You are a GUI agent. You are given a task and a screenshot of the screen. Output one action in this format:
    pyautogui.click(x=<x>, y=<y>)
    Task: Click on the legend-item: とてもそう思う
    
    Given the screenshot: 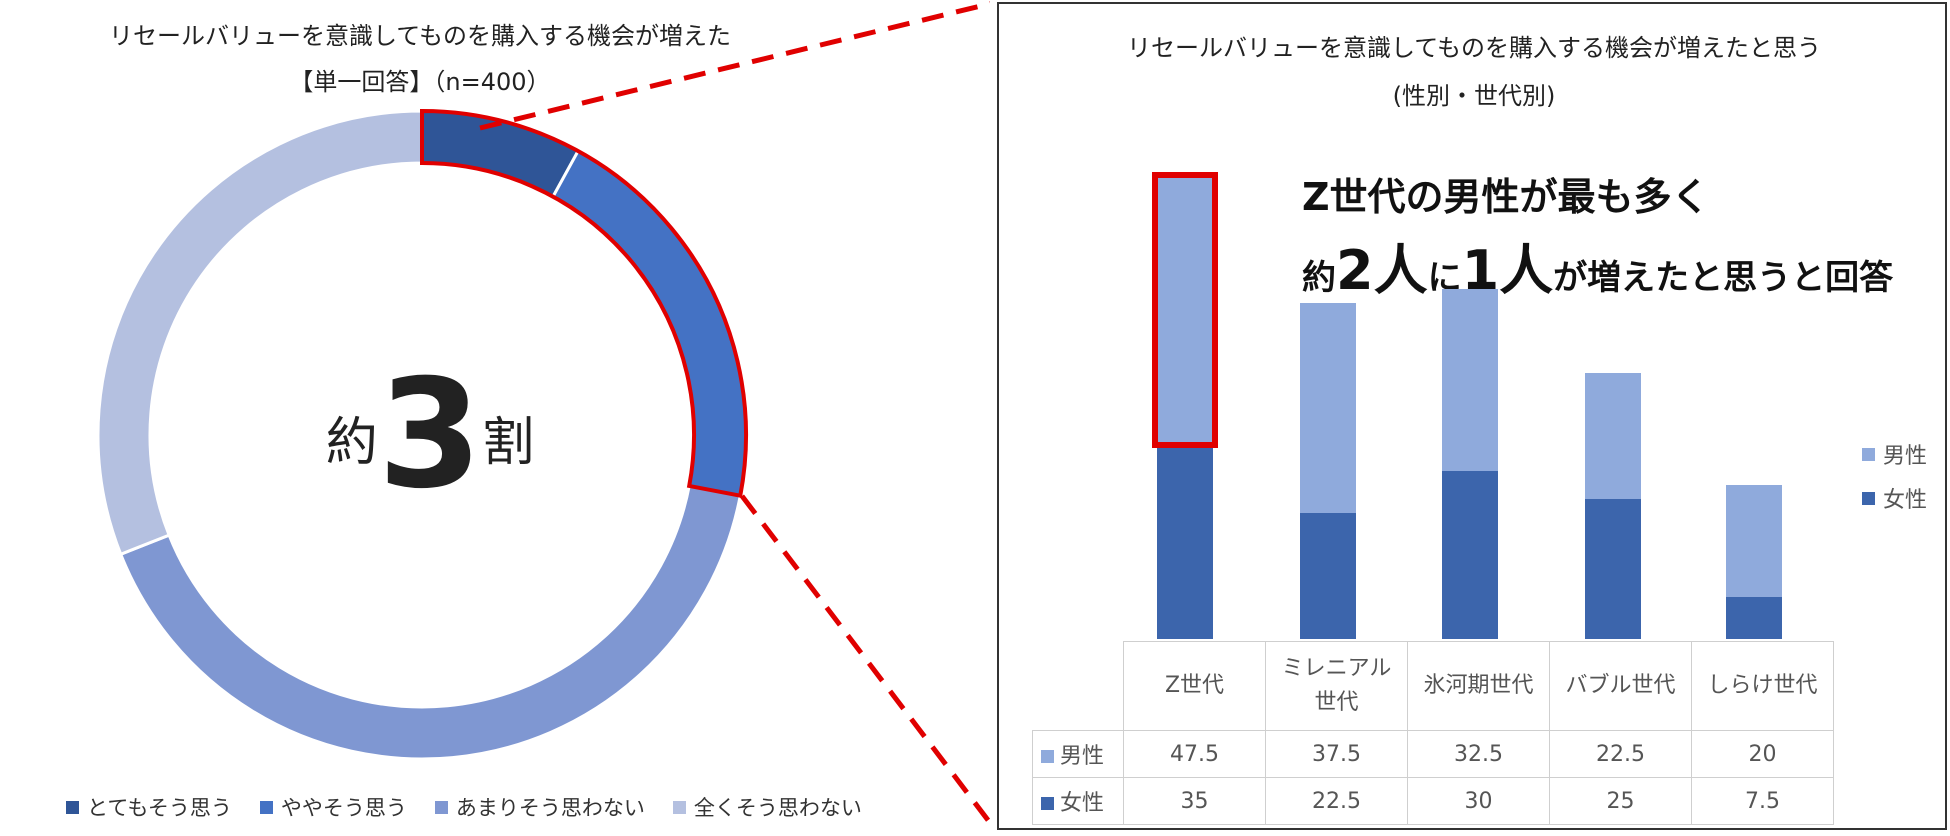 What is the action you would take?
    pyautogui.click(x=149, y=807)
    